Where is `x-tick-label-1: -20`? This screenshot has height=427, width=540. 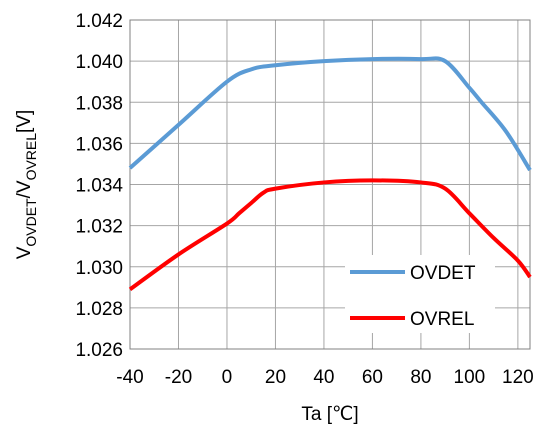
x-tick-label-1: -20 is located at coordinates (178, 377).